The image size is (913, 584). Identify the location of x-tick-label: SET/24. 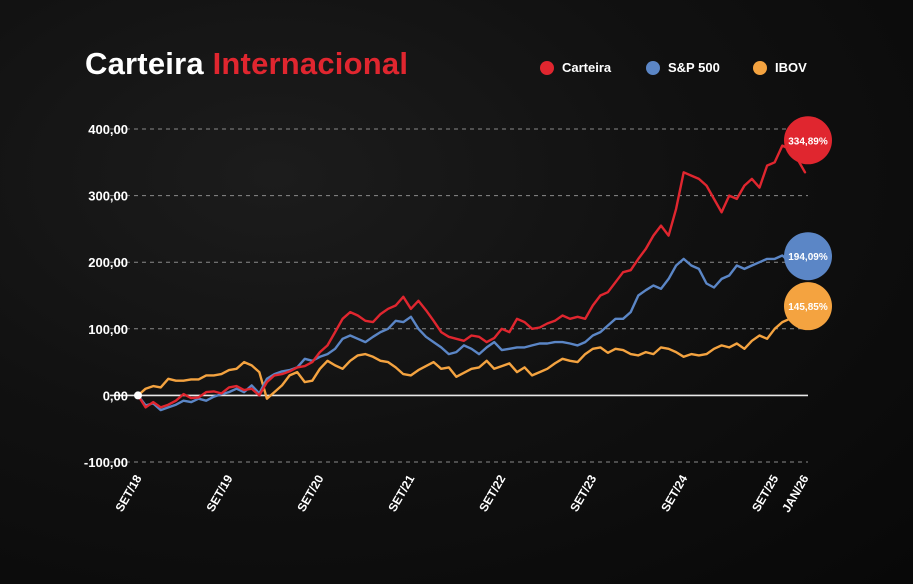
(674, 493).